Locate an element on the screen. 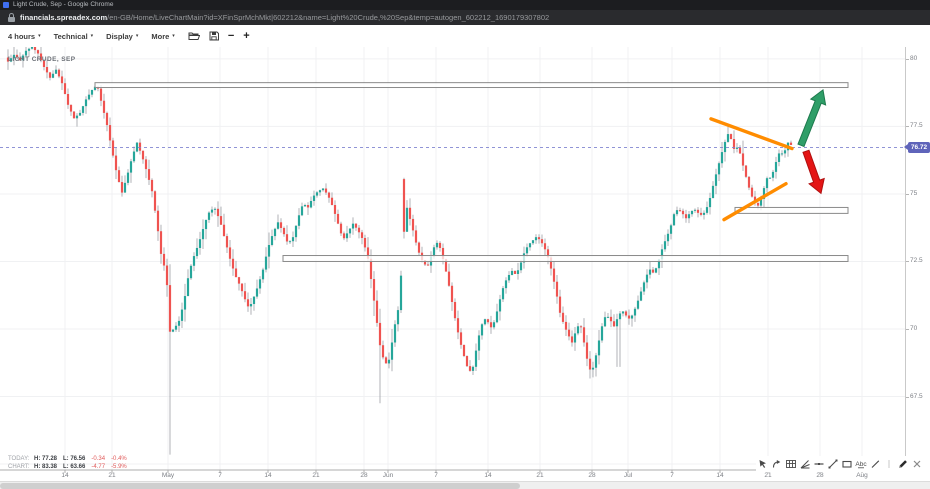  cursor-icon is located at coordinates (762, 464).